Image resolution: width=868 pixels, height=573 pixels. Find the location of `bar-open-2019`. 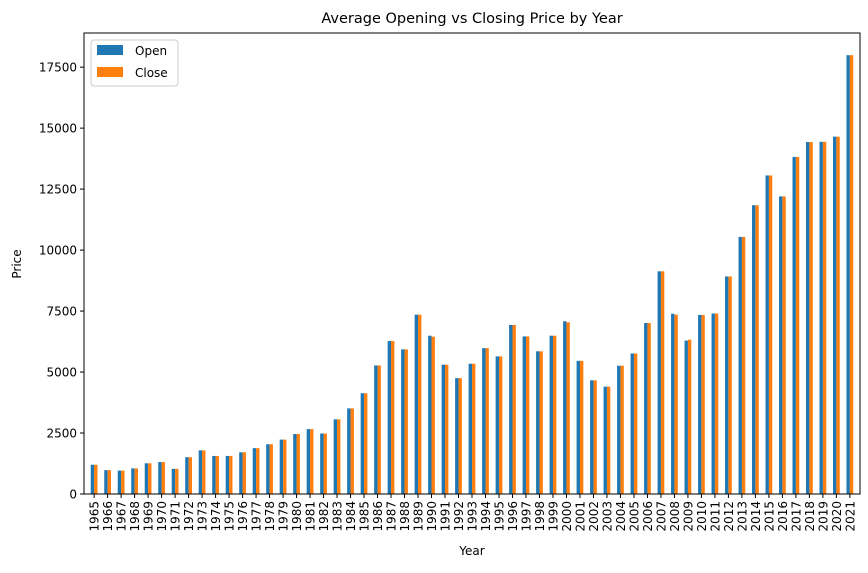

bar-open-2019 is located at coordinates (821, 318).